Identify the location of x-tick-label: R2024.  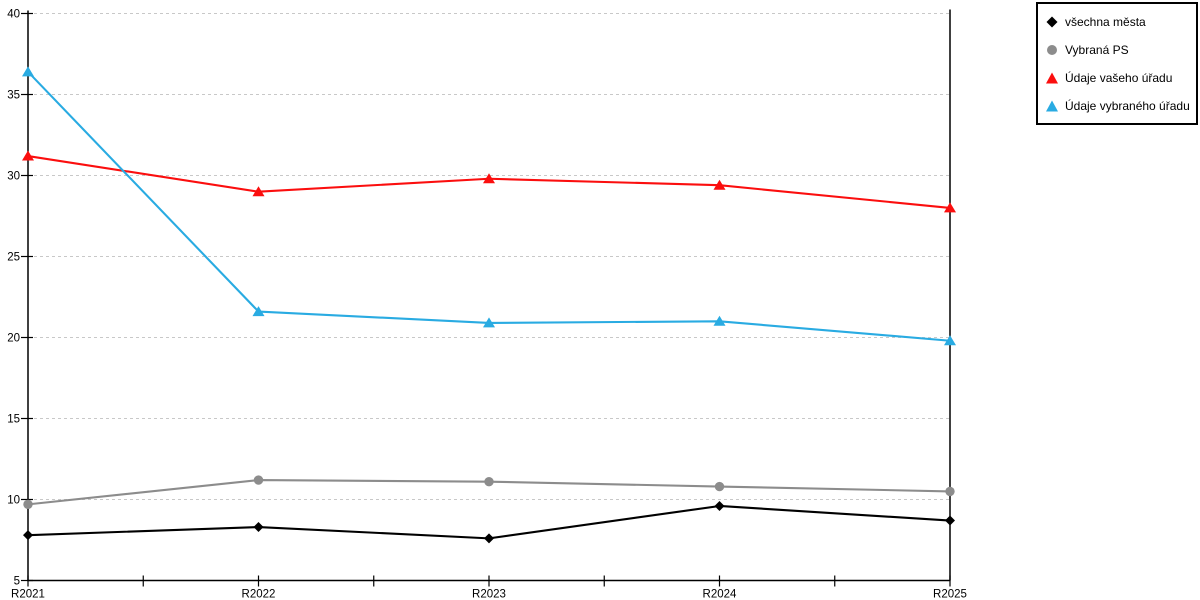
(720, 594).